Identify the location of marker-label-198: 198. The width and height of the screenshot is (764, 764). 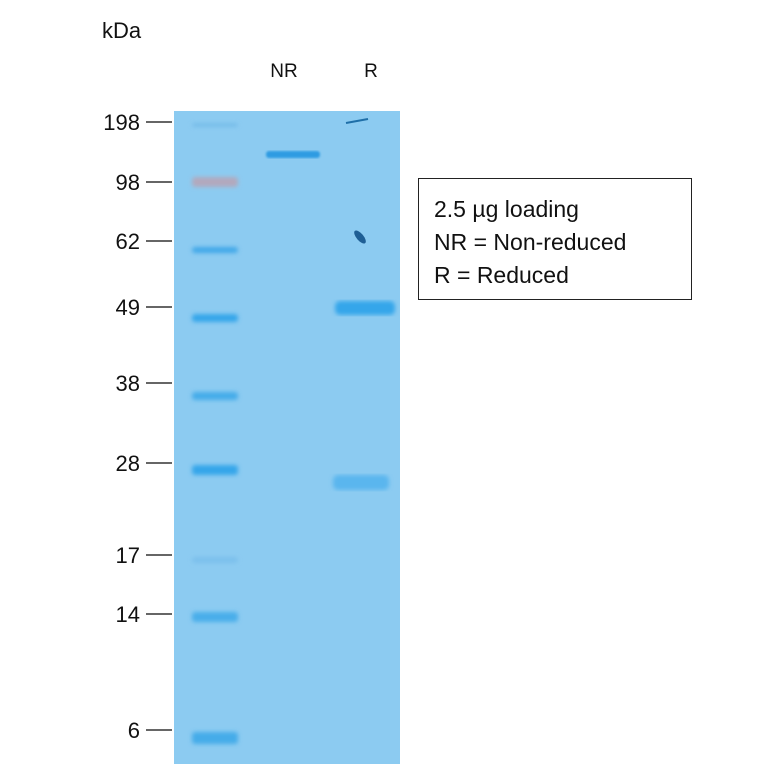
(121, 122).